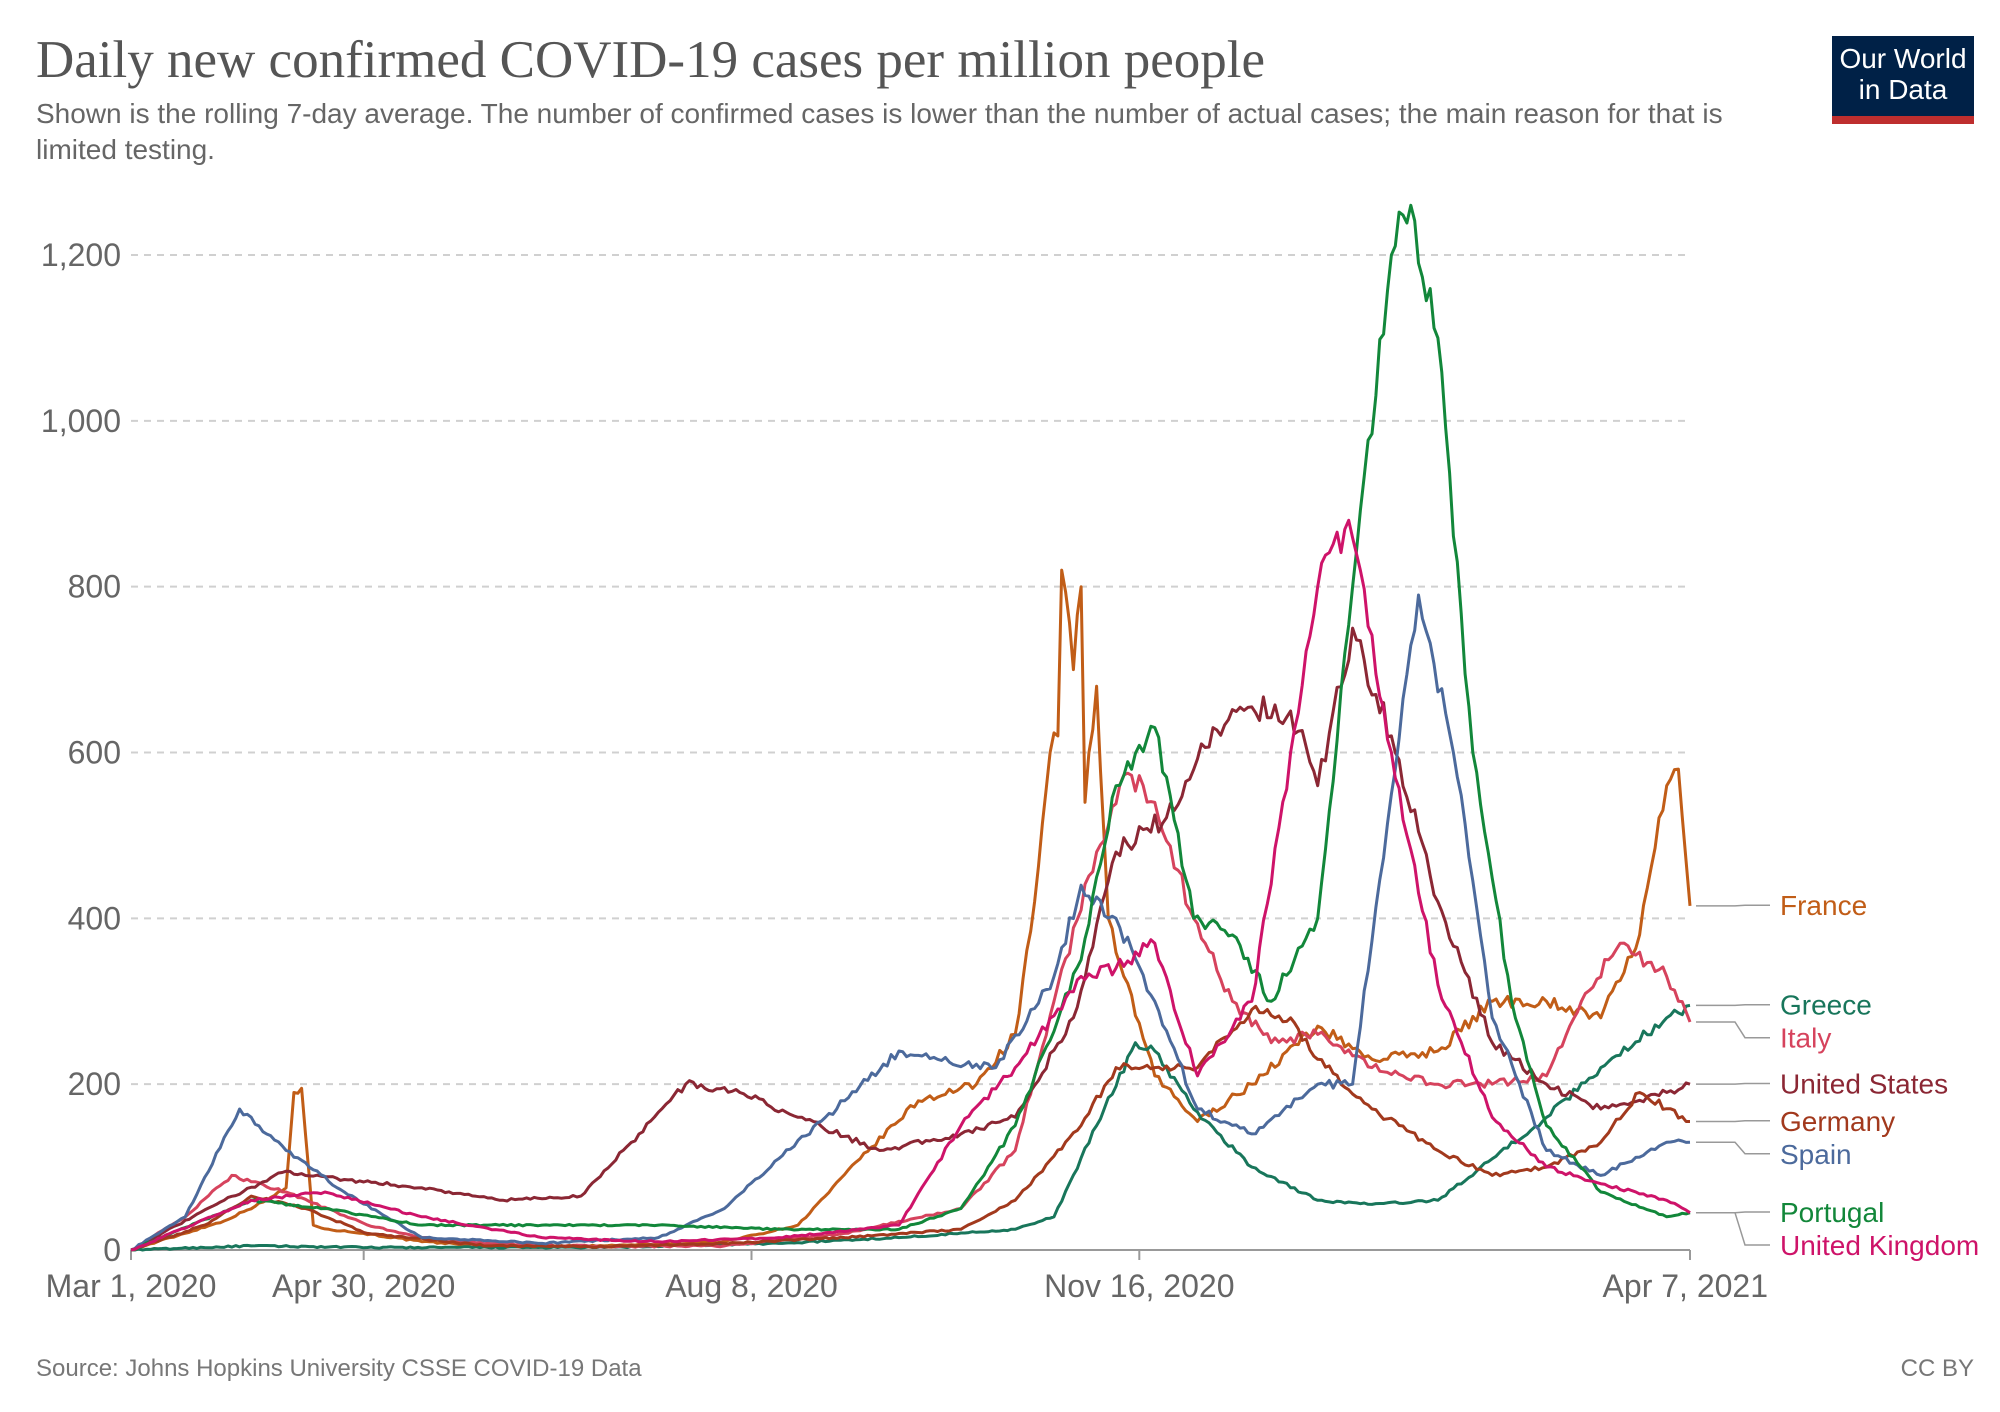 The image size is (2000, 1412). What do you see at coordinates (1837, 1121) in the screenshot?
I see `legend-label-germany: Germany` at bounding box center [1837, 1121].